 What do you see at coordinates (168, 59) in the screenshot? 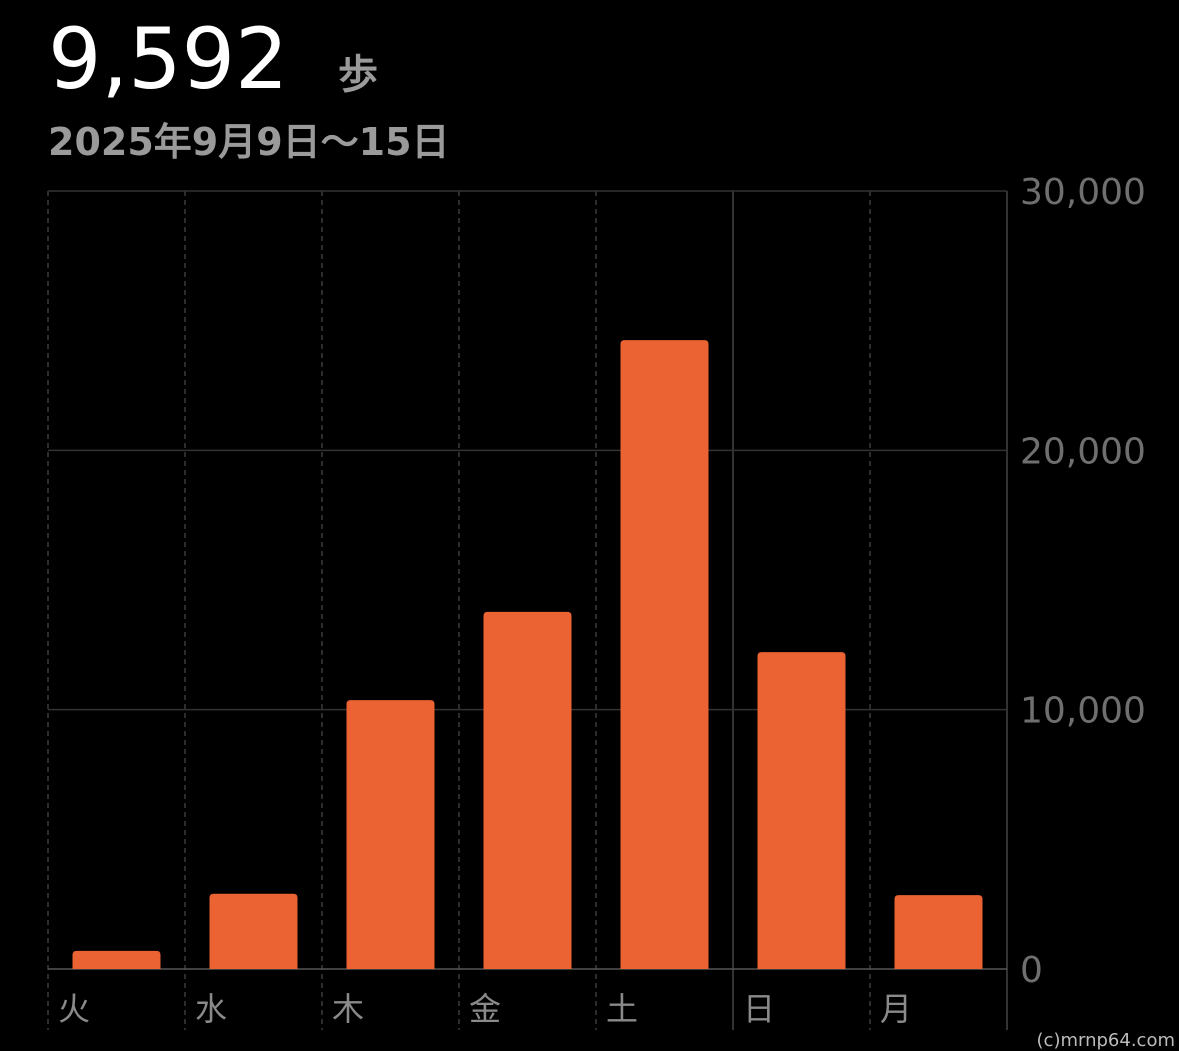
I see `chart-title: 9,592` at bounding box center [168, 59].